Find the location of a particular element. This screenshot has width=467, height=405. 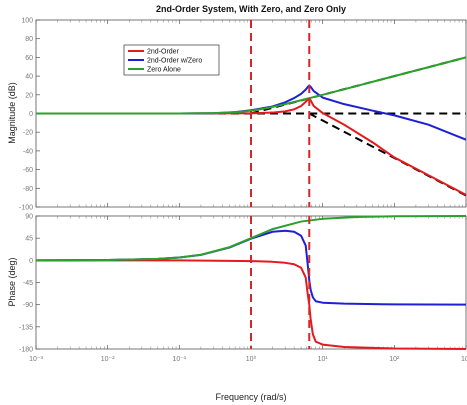

x-tick-label: 10¹ is located at coordinates (323, 359).